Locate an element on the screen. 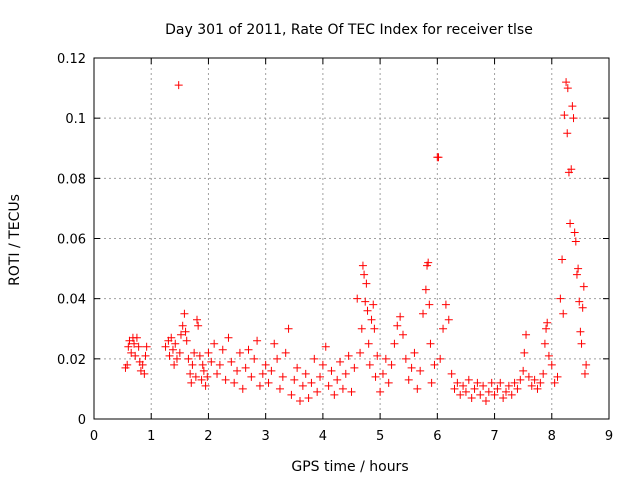  x-tick-label: 4 is located at coordinates (323, 436).